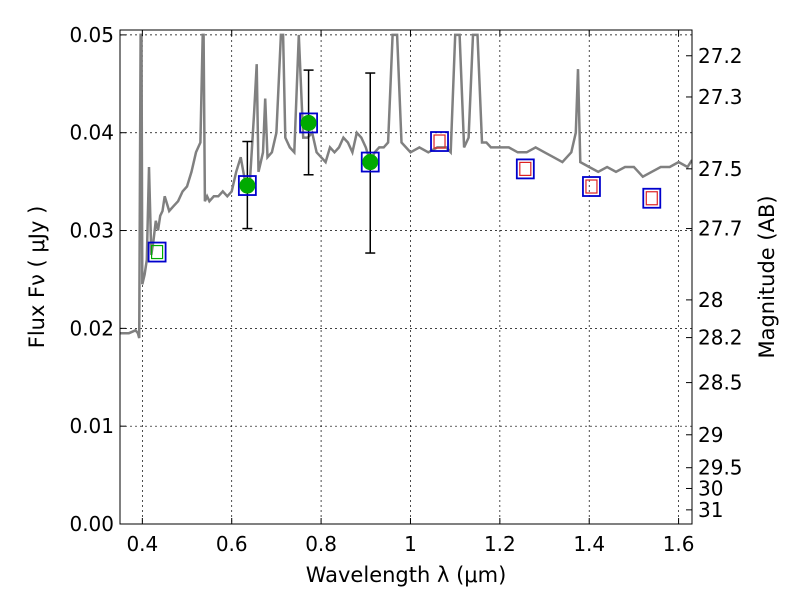 Image resolution: width=800 pixels, height=600 pixels. I want to click on y2-tick-label: 29, so click(710, 435).